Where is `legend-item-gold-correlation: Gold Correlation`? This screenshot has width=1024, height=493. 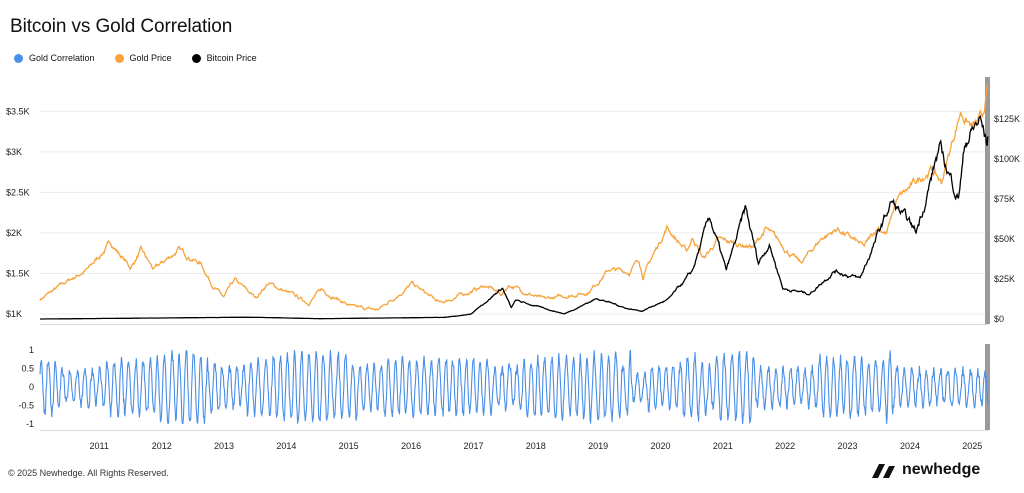
legend-item-gold-correlation: Gold Correlation is located at coordinates (54, 58).